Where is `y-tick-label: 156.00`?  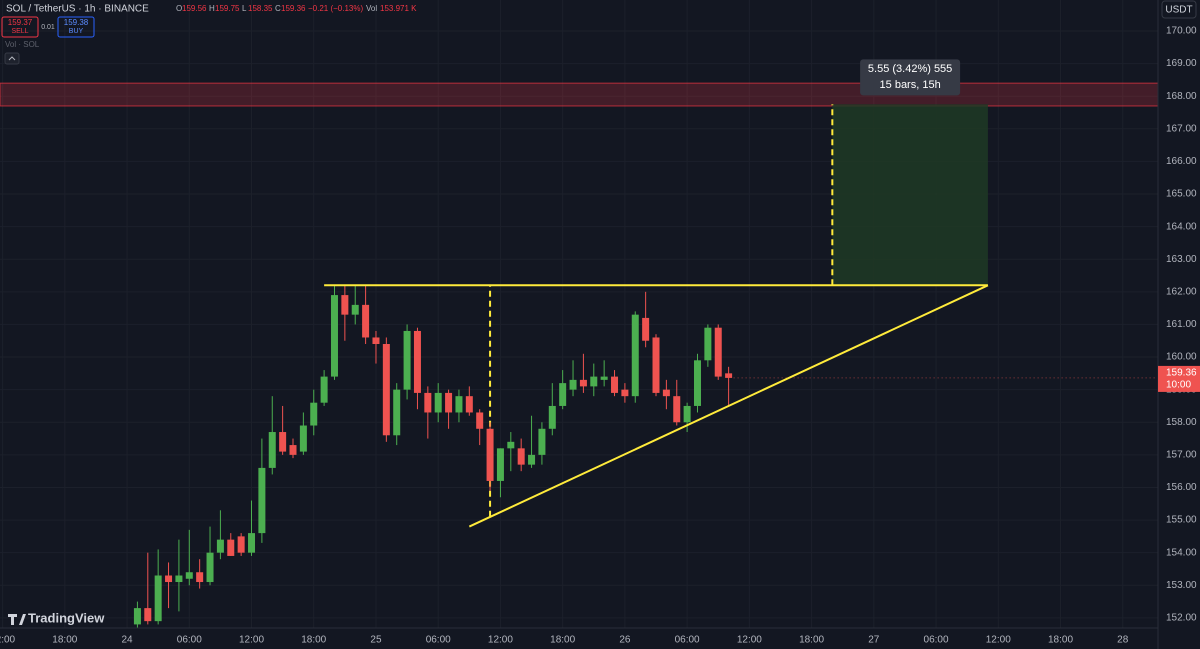 y-tick-label: 156.00 is located at coordinates (1181, 487).